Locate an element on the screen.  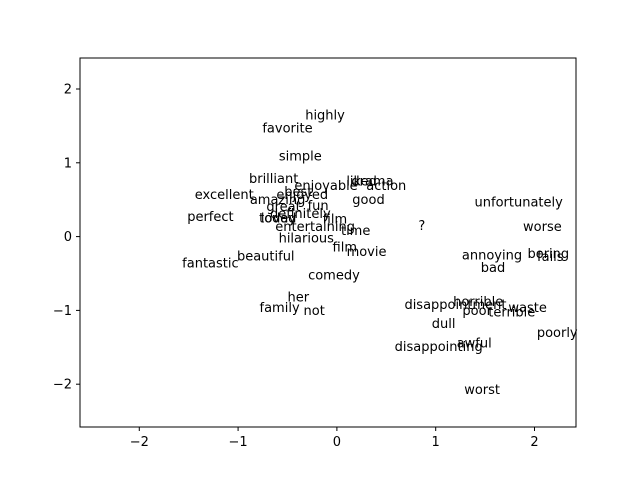
x-tick-label: 2 is located at coordinates (534, 442).